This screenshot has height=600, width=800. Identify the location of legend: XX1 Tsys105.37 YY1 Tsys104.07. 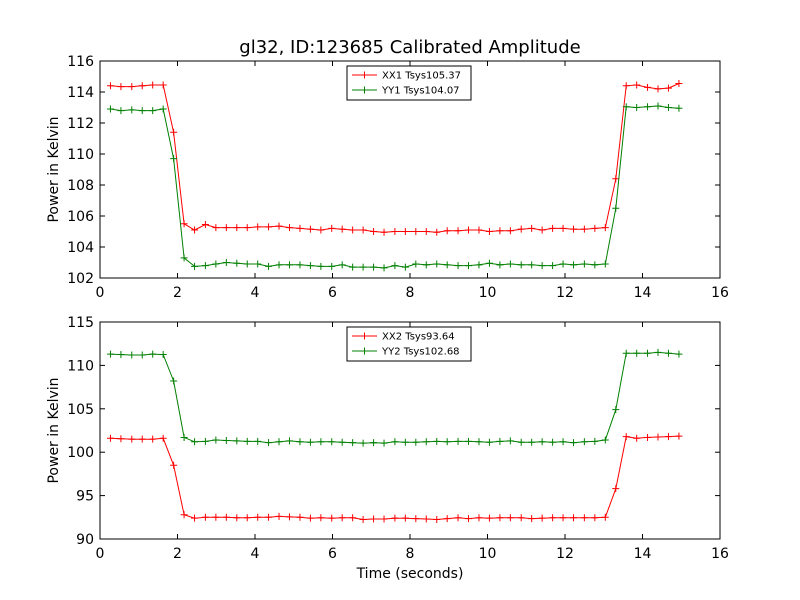
(409, 83).